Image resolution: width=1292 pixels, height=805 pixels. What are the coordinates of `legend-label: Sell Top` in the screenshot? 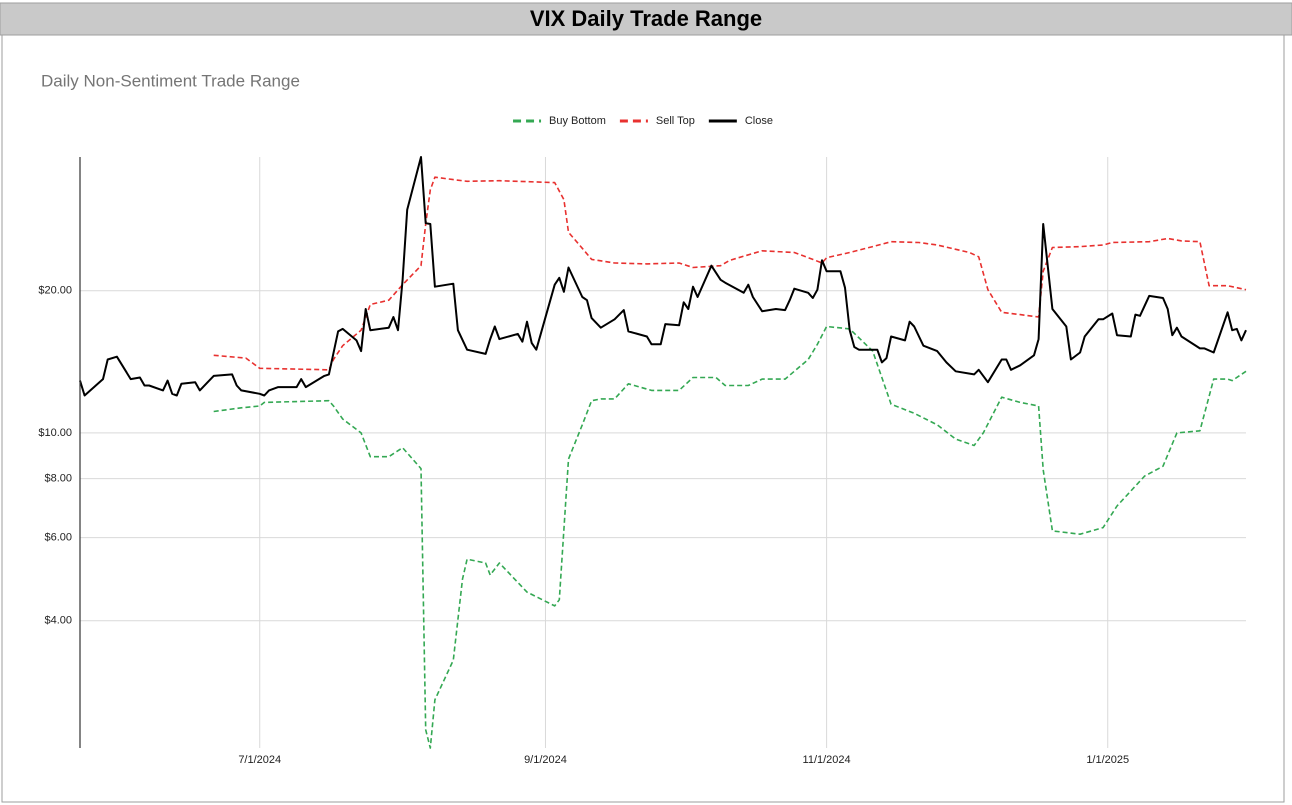 It's located at (675, 121).